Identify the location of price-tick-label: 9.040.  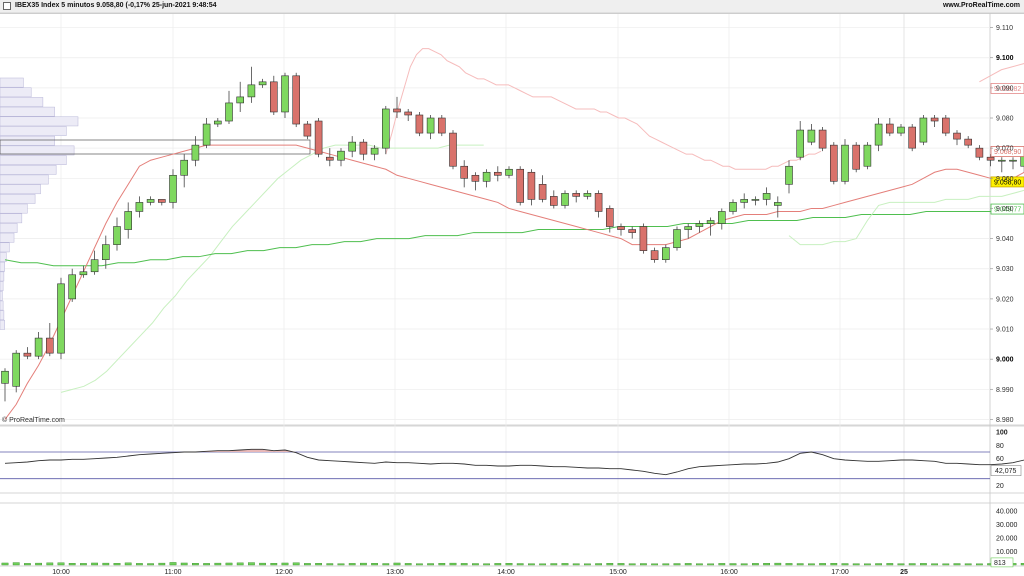
(1005, 239).